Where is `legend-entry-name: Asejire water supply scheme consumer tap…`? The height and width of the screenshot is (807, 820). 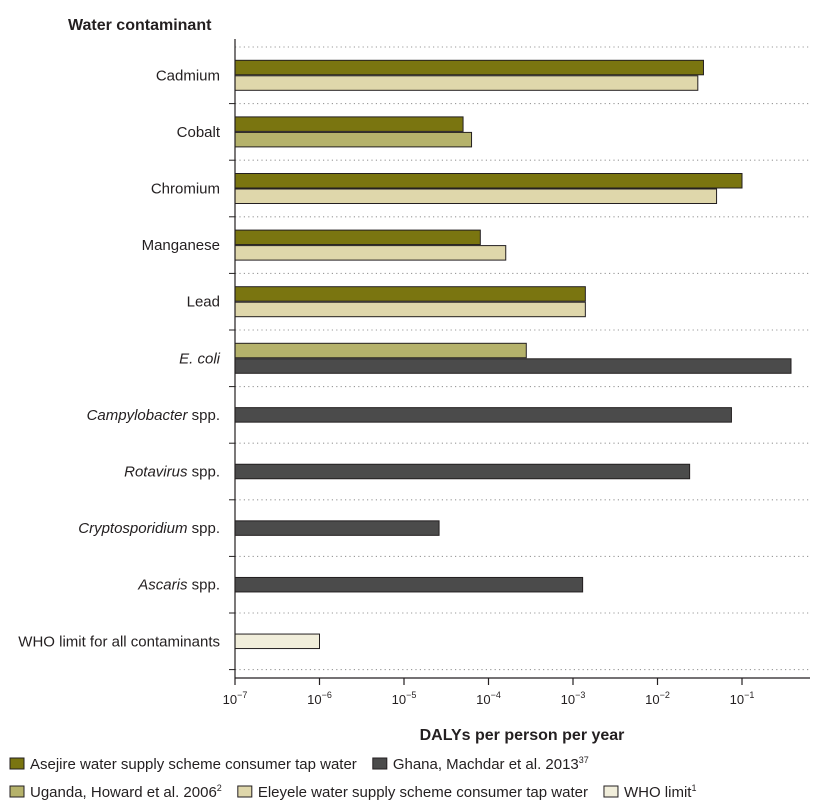
legend-entry-name: Asejire water supply scheme consumer tap… is located at coordinates (193, 764).